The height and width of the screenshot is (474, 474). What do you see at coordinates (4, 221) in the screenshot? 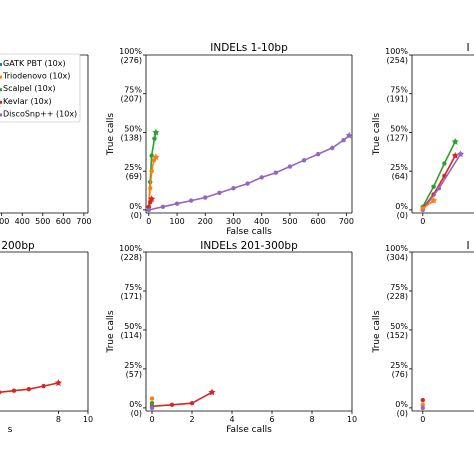
I see `x-tick-label: 300` at bounding box center [4, 221].